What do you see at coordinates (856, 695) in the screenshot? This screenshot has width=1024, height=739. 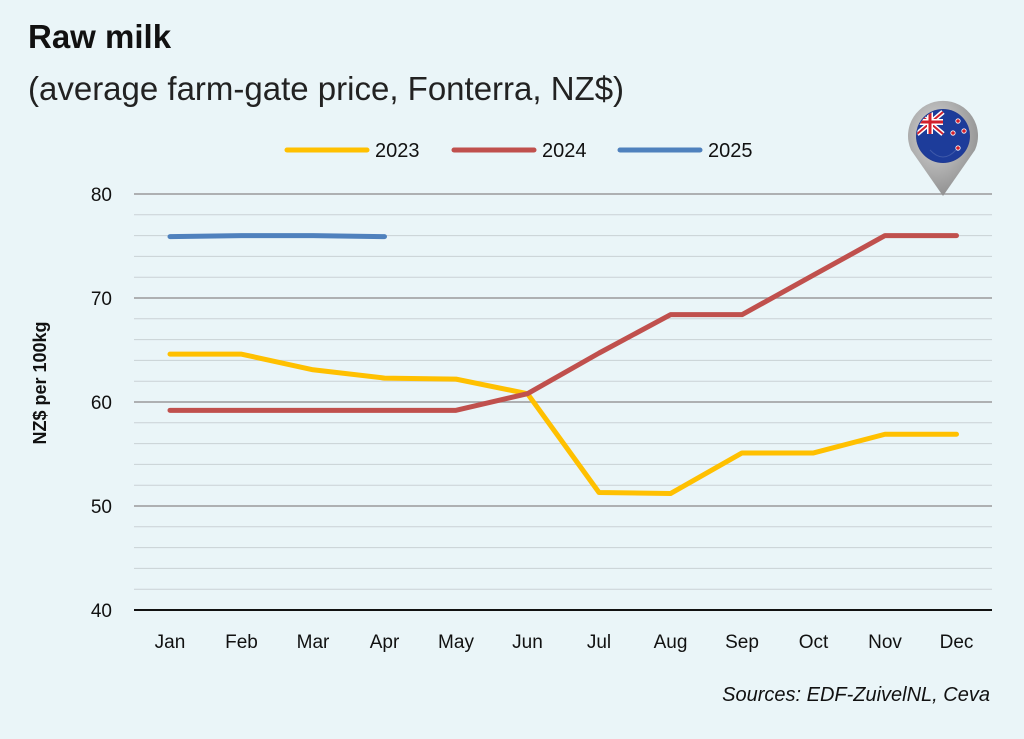 I see `source-note: Sources: EDF-ZuivelNL, Ceva` at bounding box center [856, 695].